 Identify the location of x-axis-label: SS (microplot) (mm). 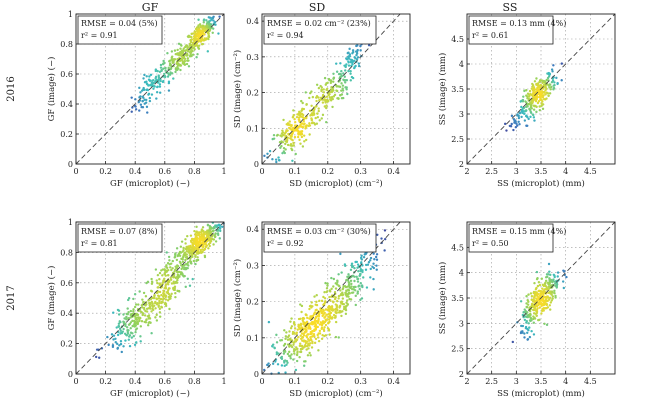
(541, 393).